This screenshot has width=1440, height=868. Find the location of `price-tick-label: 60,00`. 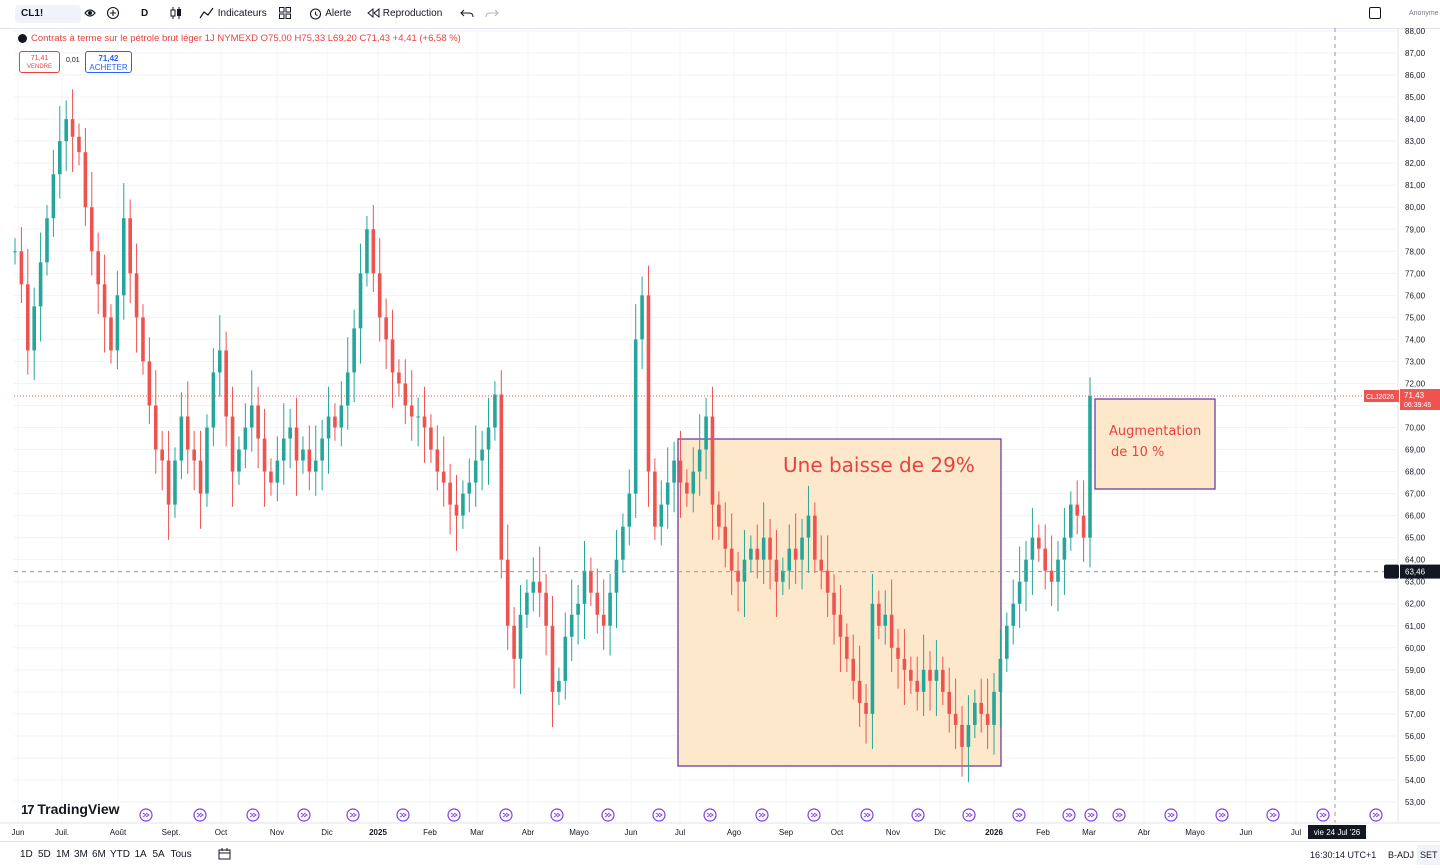

price-tick-label: 60,00 is located at coordinates (1415, 648).